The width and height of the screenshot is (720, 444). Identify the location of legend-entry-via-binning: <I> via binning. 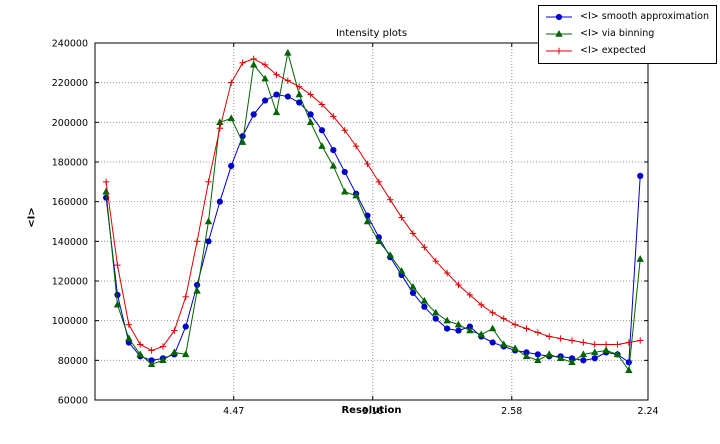
(626, 34).